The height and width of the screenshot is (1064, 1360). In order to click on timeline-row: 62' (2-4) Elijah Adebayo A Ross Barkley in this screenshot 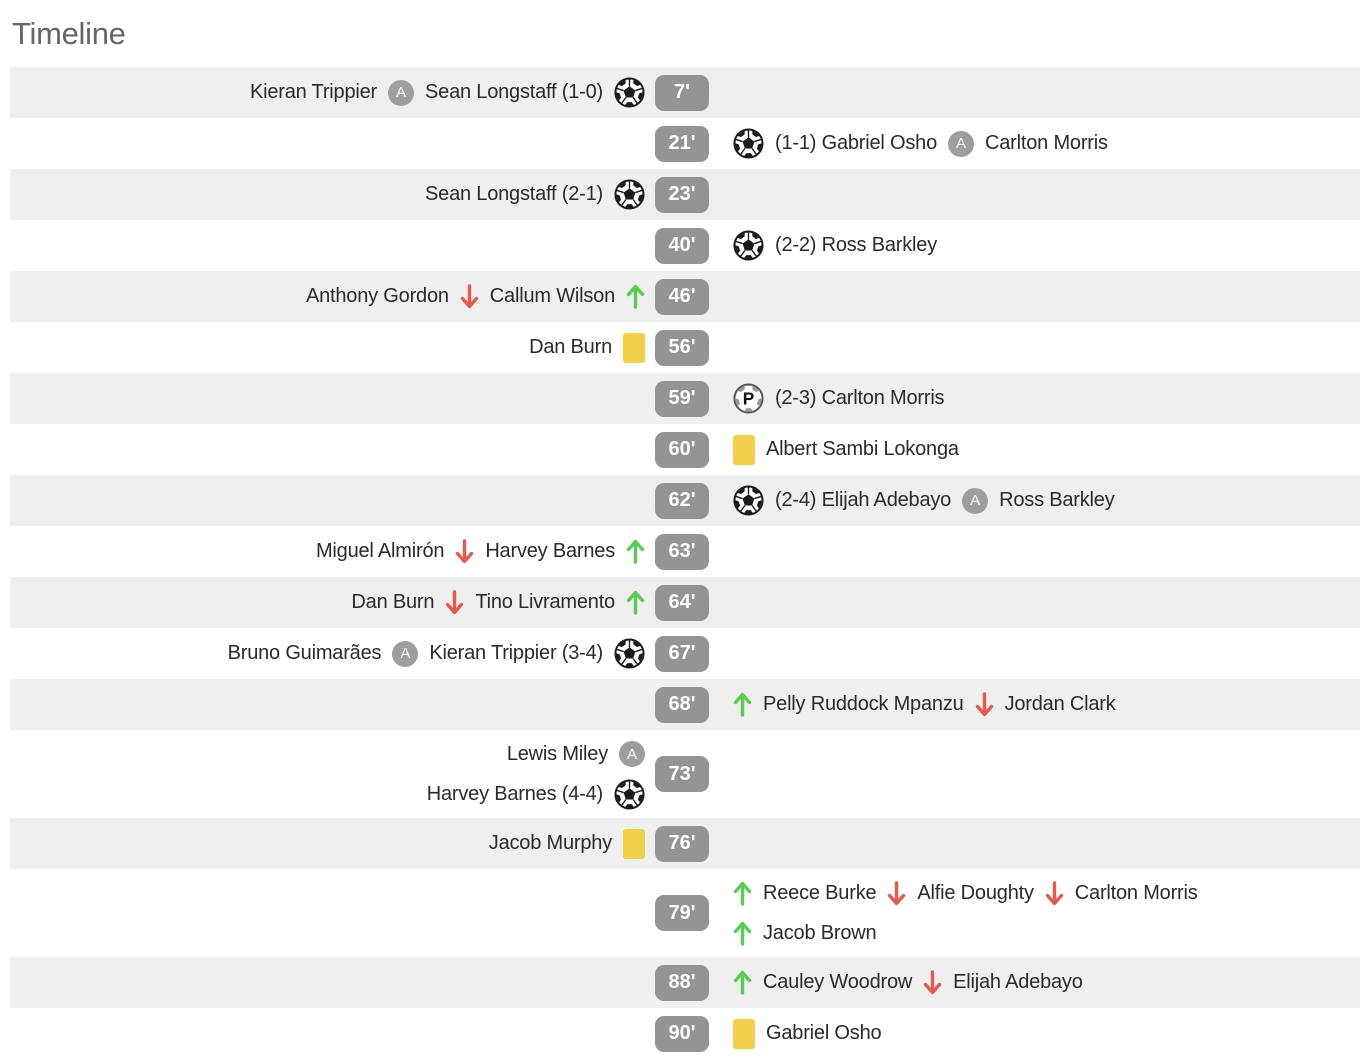, I will do `click(685, 500)`.